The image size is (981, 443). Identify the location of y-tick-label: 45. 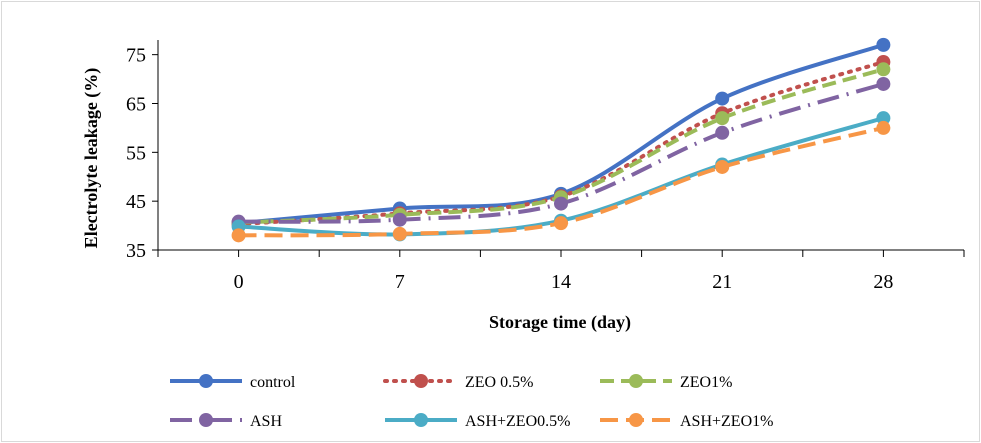
(136, 202).